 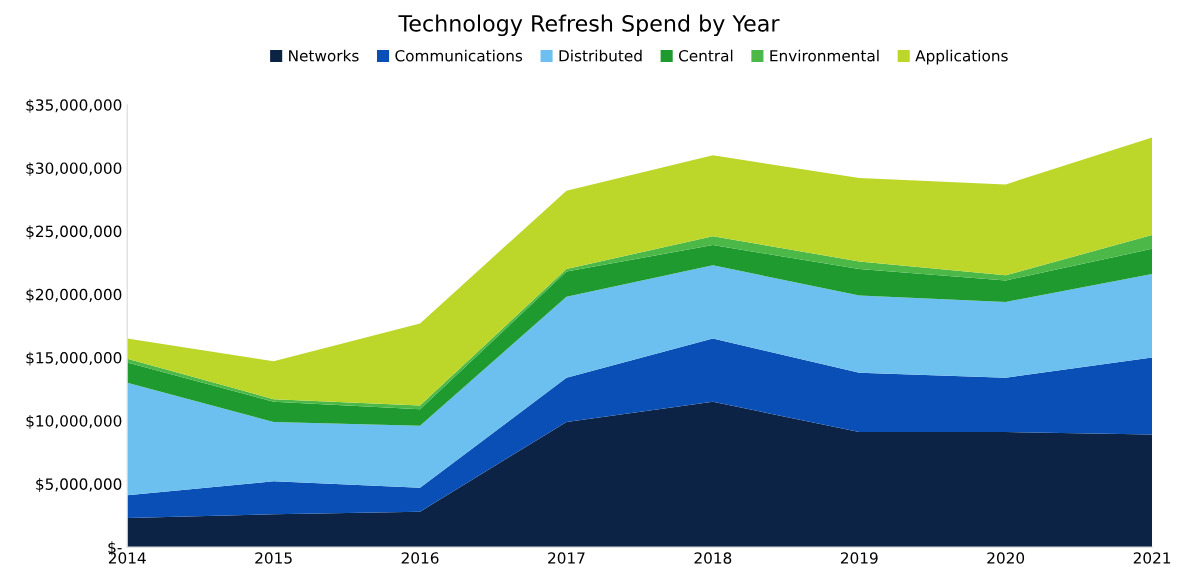 What do you see at coordinates (74, 105) in the screenshot?
I see `y-tick-label: $35,000,000` at bounding box center [74, 105].